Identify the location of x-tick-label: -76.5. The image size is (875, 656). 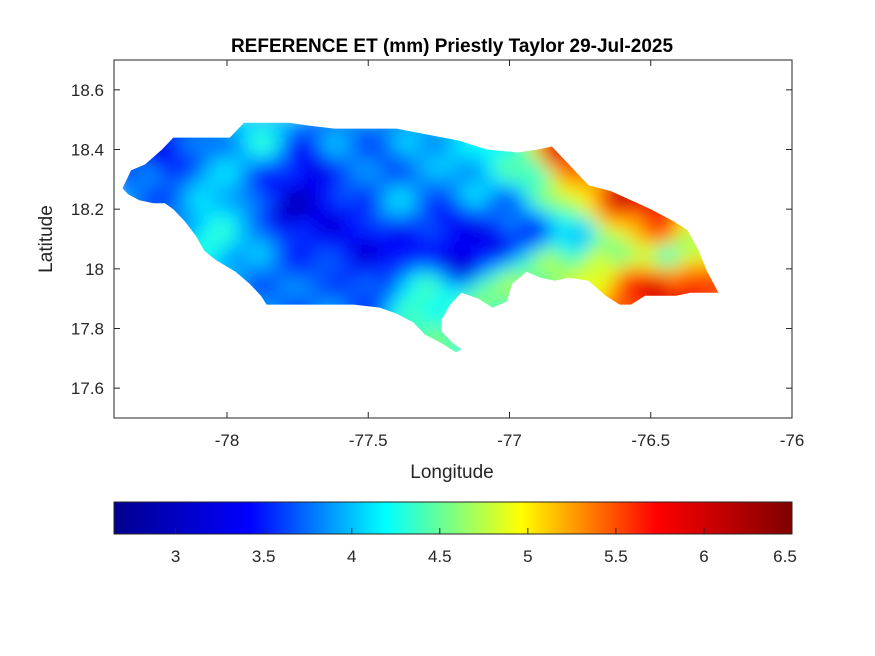
(650, 440).